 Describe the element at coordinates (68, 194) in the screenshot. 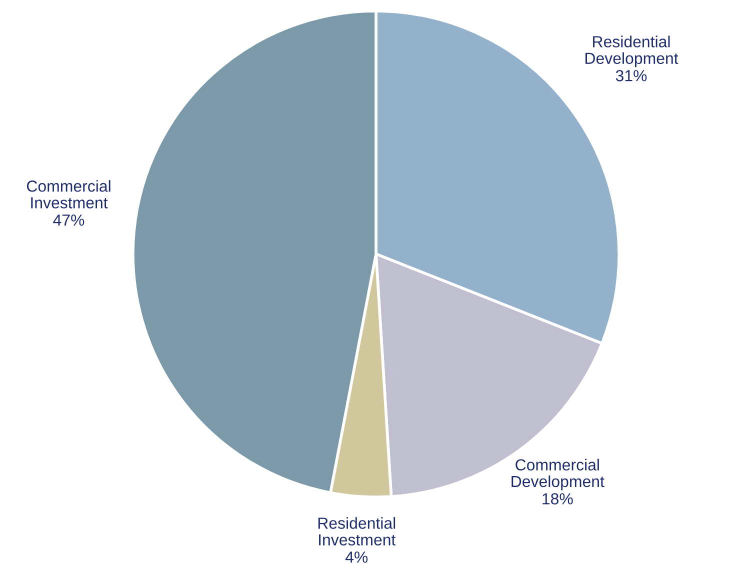

I see `slice-label: Commercial Investment` at that location.